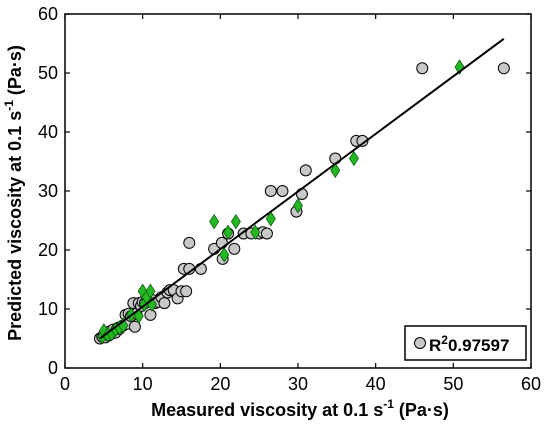  What do you see at coordinates (65, 384) in the screenshot?
I see `x-tick-label: 0` at bounding box center [65, 384].